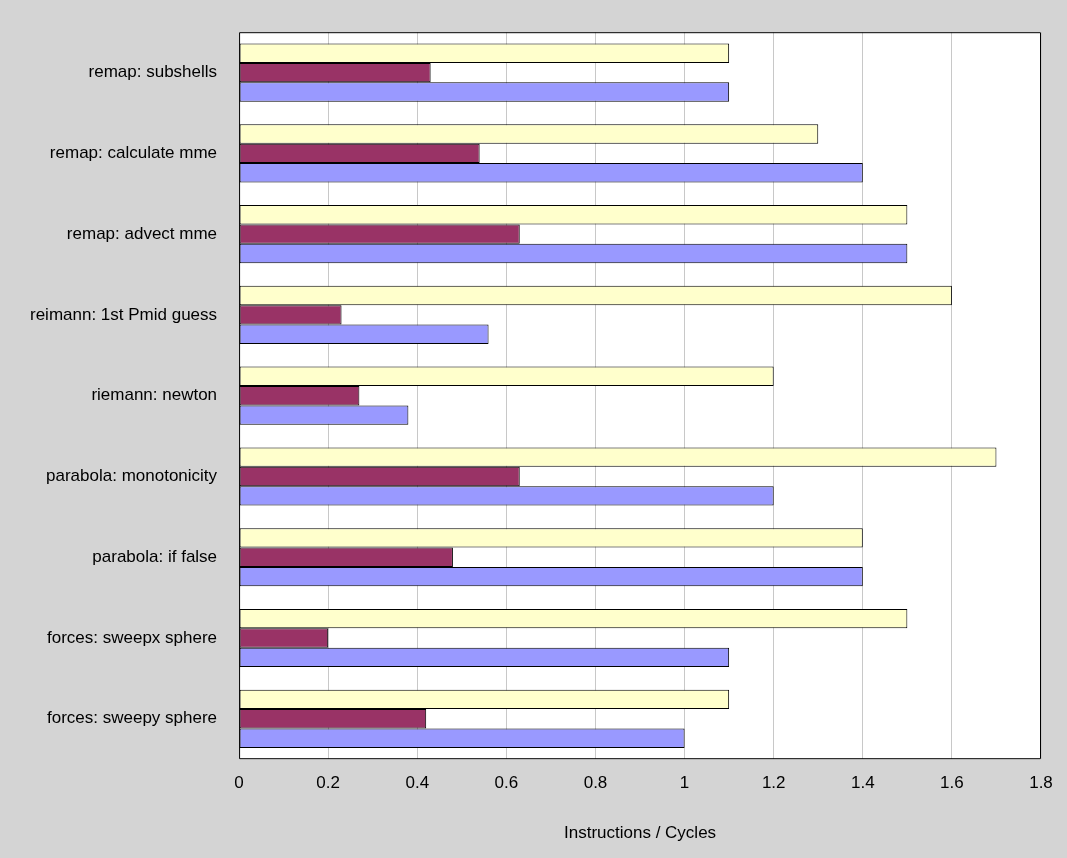 This screenshot has width=1067, height=858. What do you see at coordinates (1041, 783) in the screenshot?
I see `x-tick-label: 1.8` at bounding box center [1041, 783].